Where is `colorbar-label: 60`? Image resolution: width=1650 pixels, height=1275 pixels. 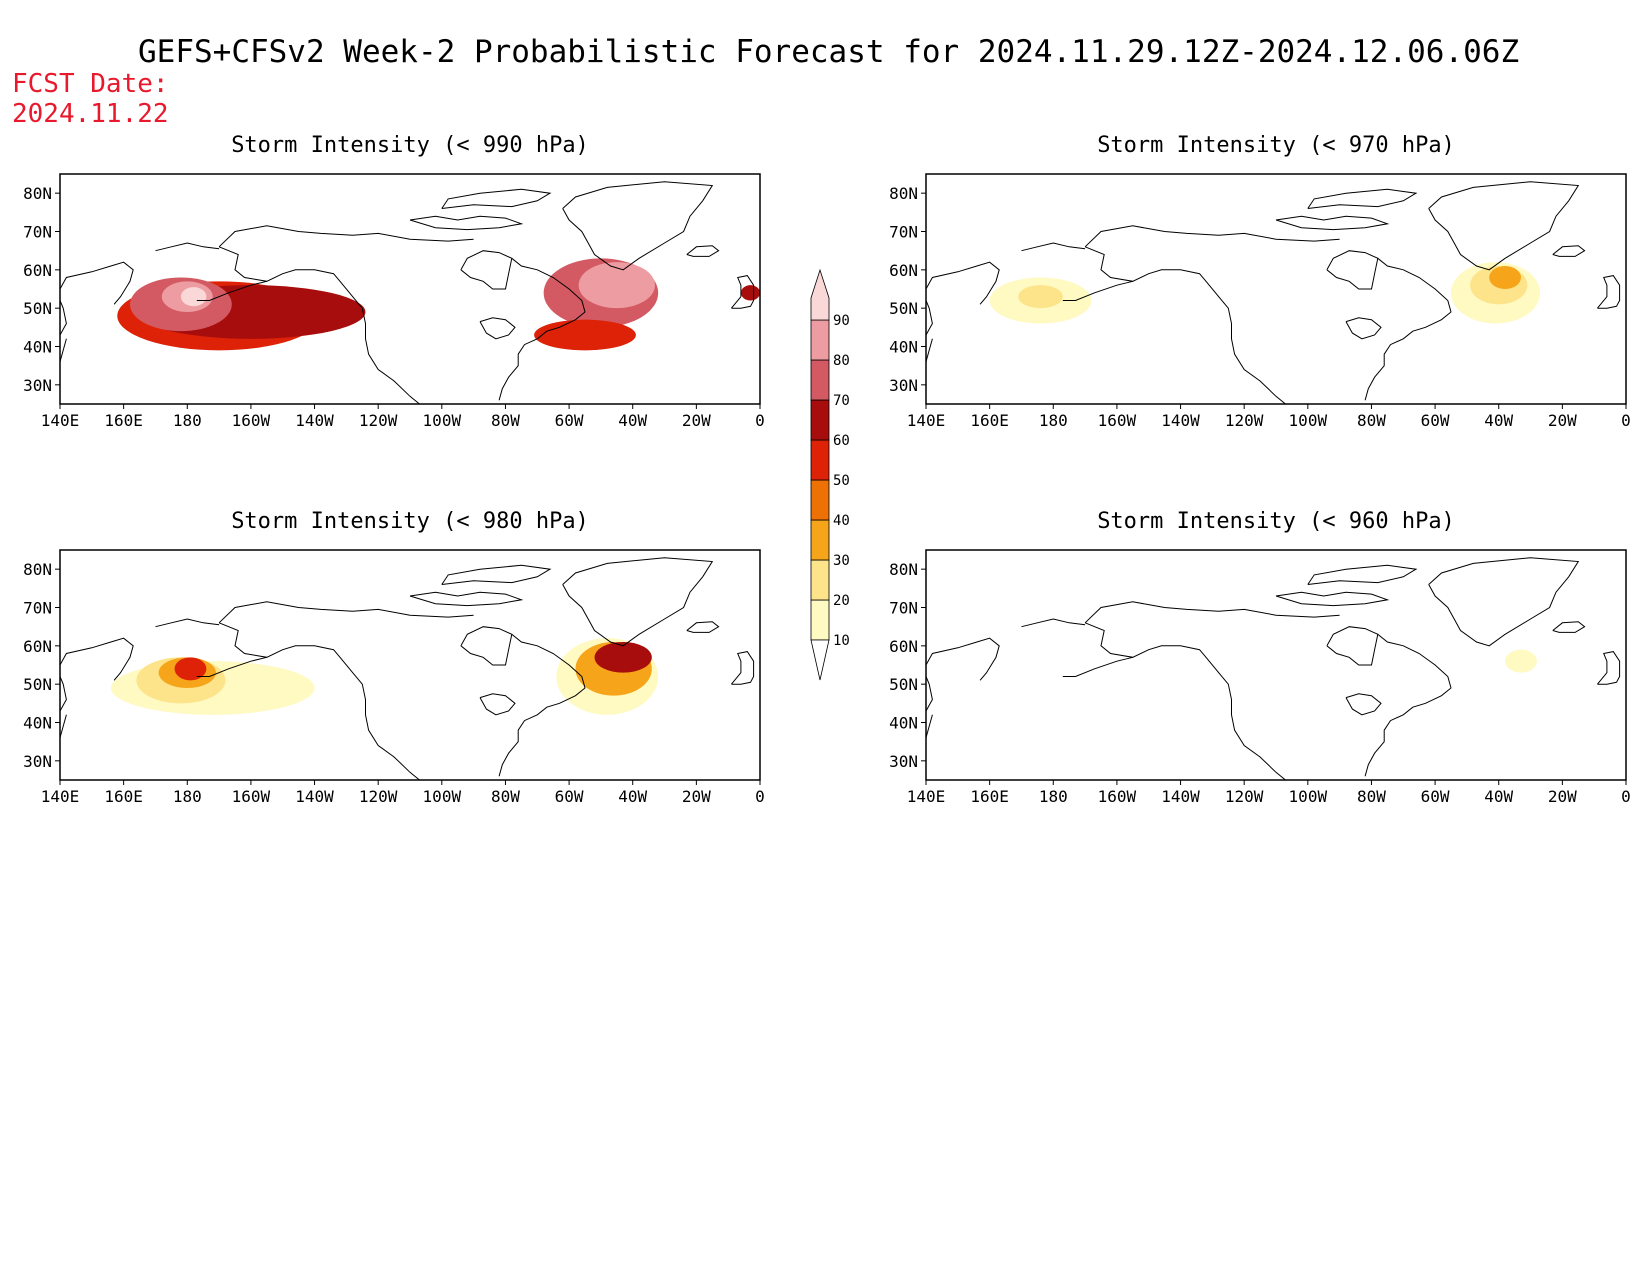 colorbar-label: 60 is located at coordinates (841, 441).